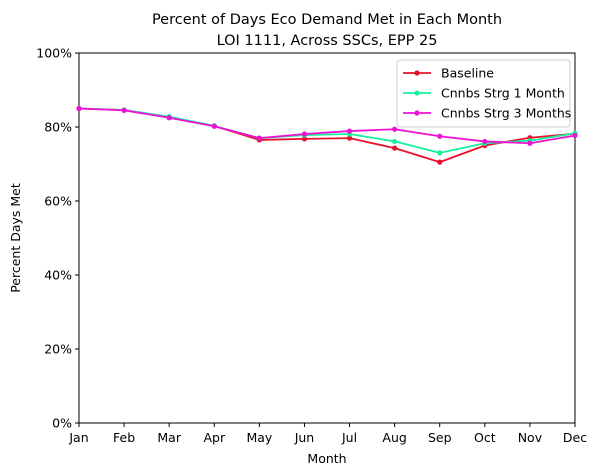 The height and width of the screenshot is (476, 602). What do you see at coordinates (440, 437) in the screenshot?
I see `x-tick-label: Sep` at bounding box center [440, 437].